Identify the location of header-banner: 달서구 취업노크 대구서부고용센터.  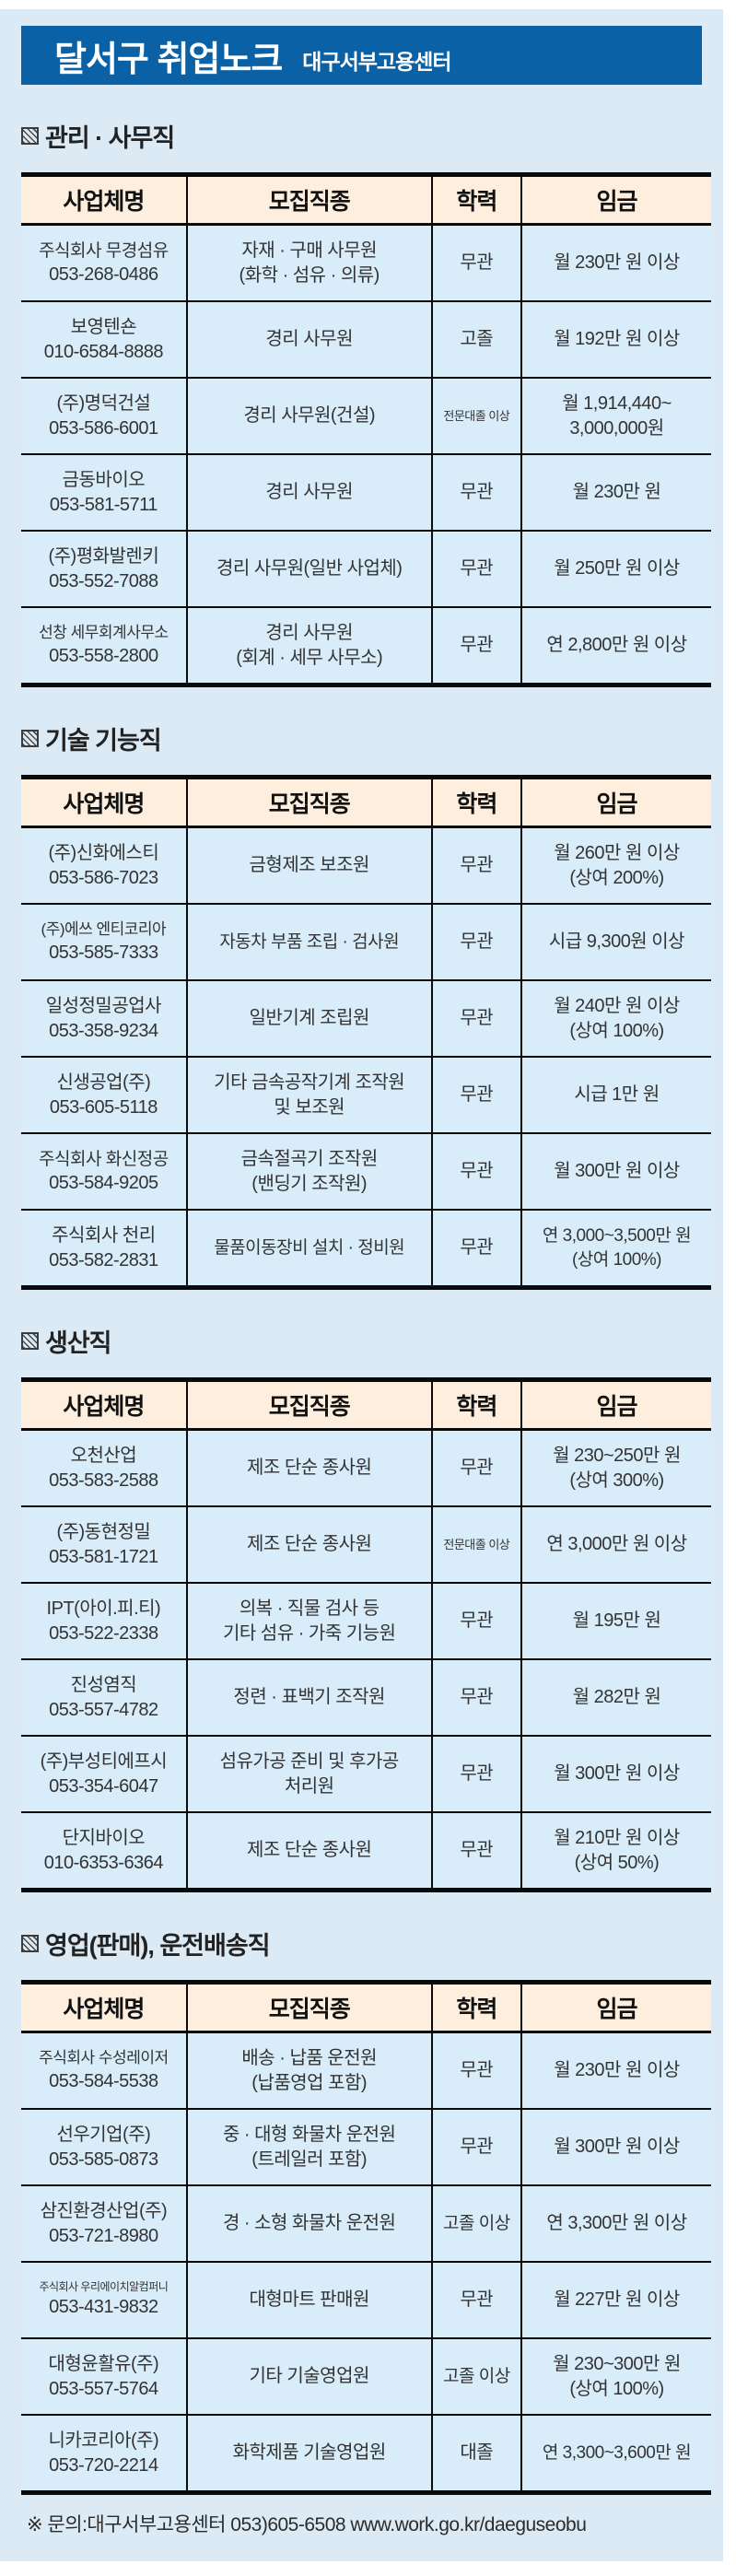
(361, 55).